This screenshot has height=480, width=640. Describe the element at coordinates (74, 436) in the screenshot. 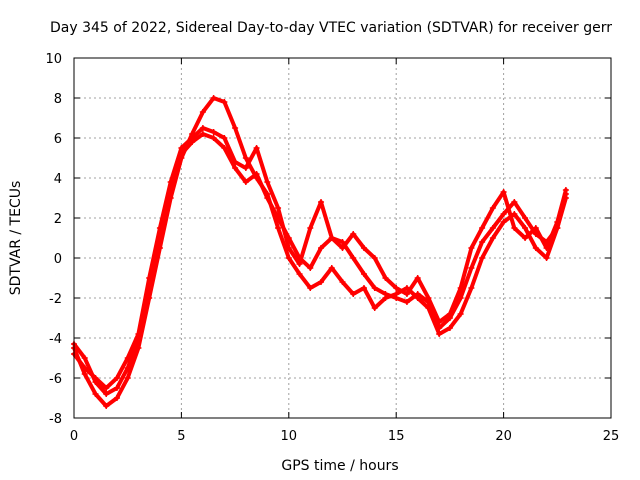

I see `x-tick-label: 0` at that location.